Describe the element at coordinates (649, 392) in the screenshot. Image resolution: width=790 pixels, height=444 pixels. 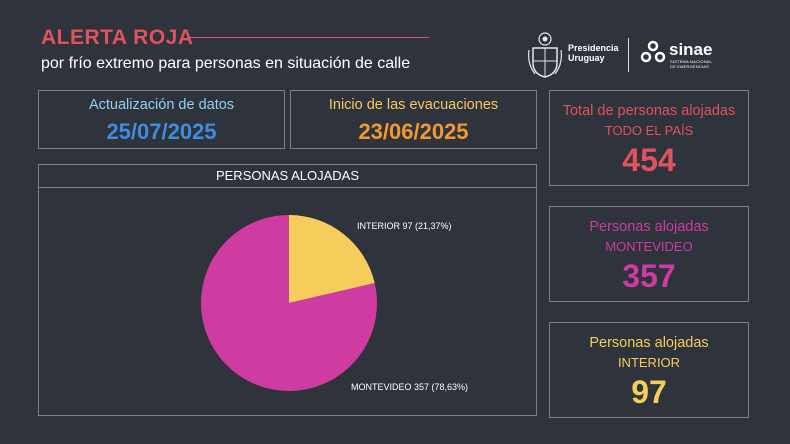
I see `interior-value: 97` at that location.